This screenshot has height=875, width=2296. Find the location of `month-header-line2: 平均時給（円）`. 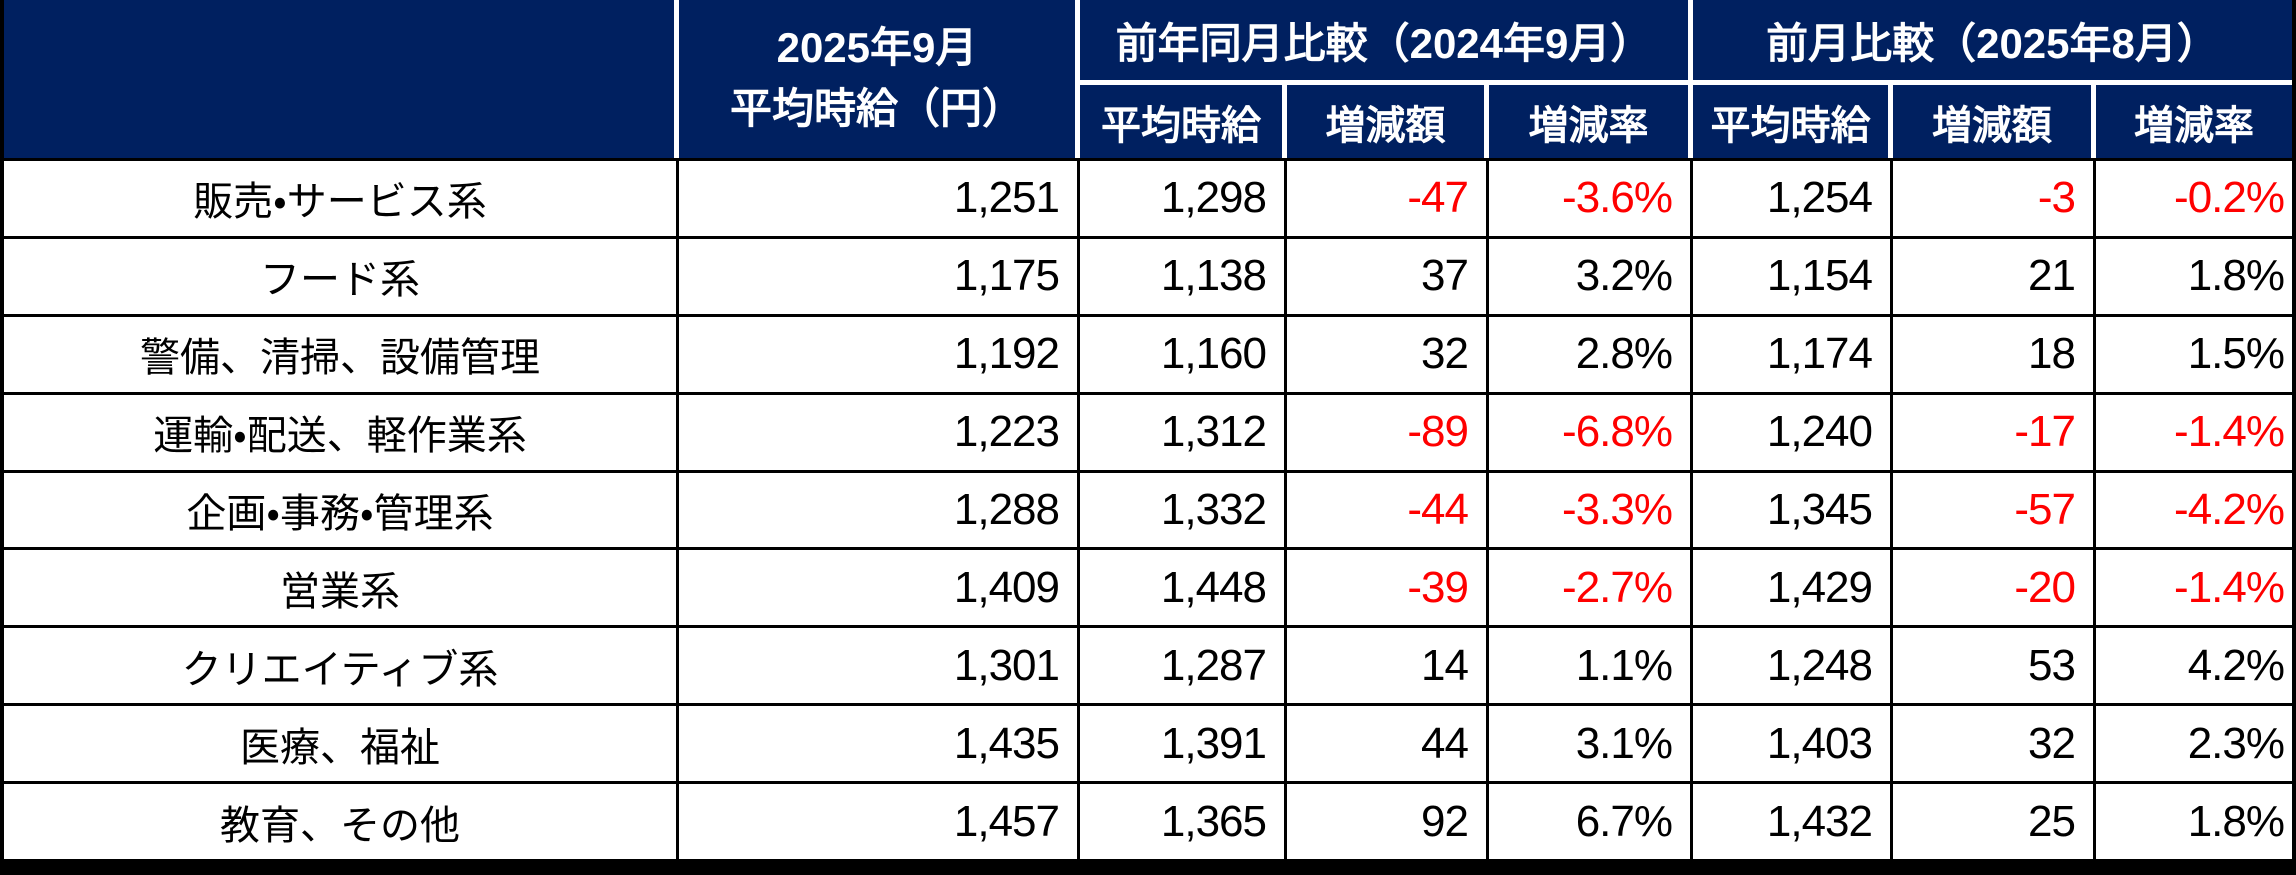

month-header-line2: 平均時給（円） is located at coordinates (876, 108).